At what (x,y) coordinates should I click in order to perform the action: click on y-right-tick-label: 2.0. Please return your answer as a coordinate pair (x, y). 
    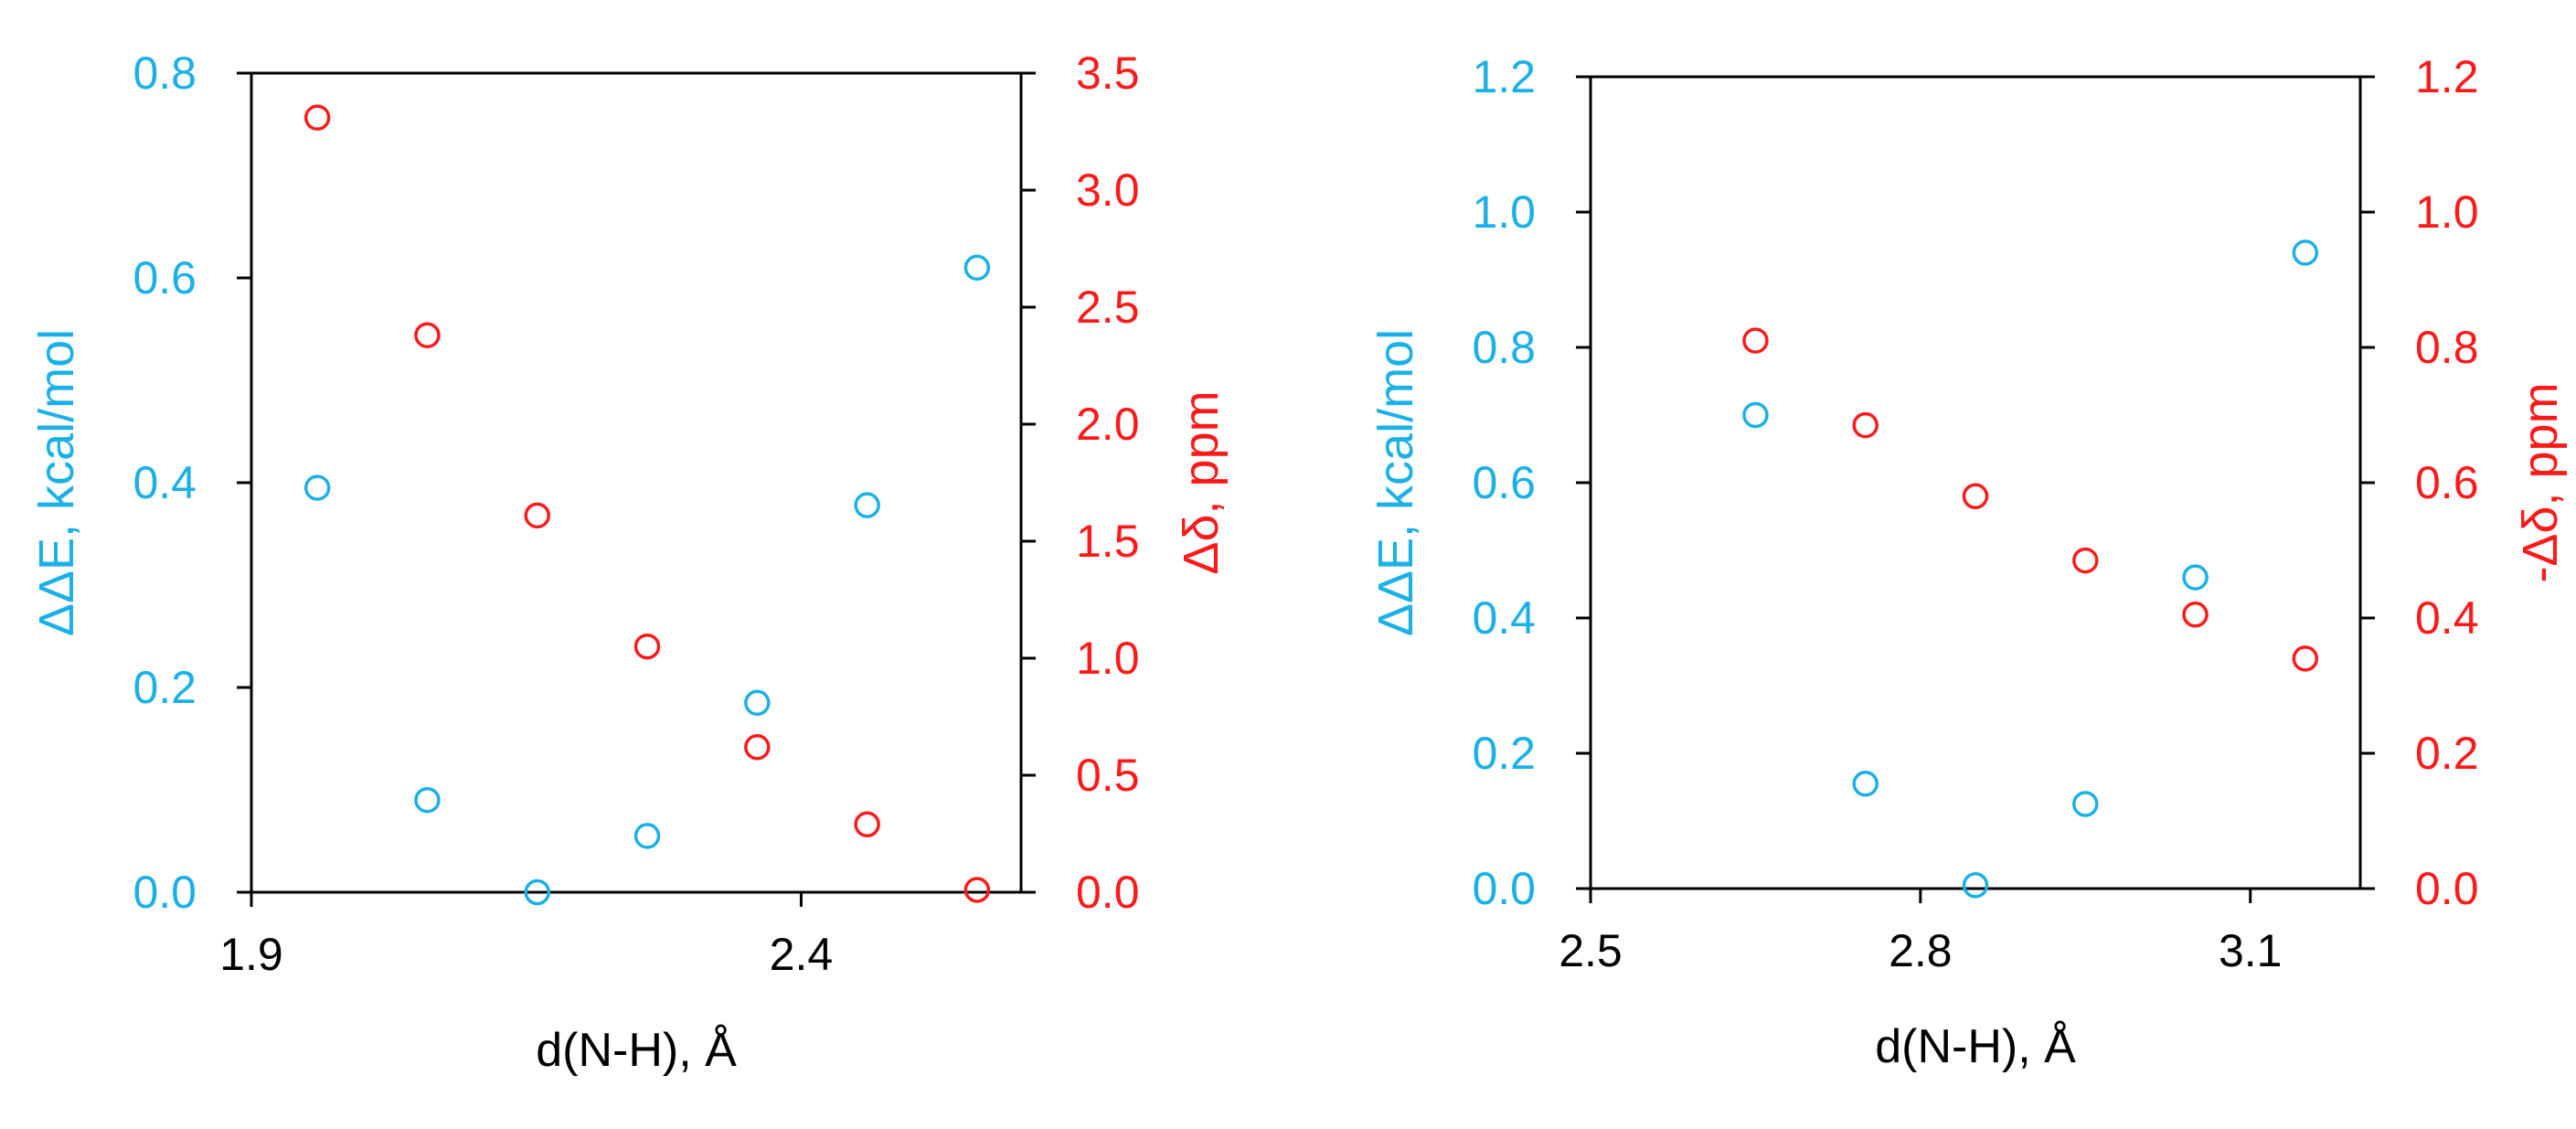
    Looking at the image, I should click on (1108, 424).